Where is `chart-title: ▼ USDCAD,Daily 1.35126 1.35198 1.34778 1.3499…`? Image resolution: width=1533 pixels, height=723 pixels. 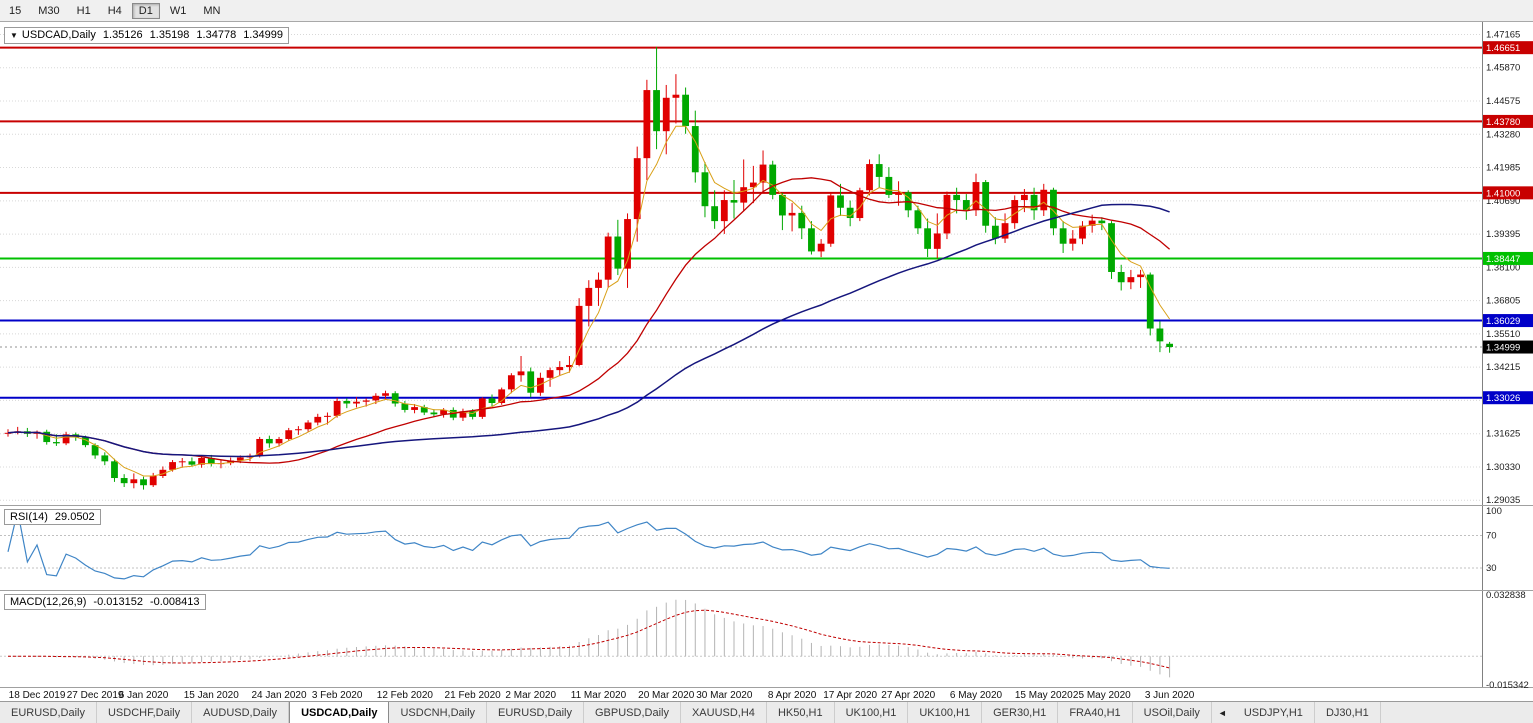 chart-title: ▼ USDCAD,Daily 1.35126 1.35198 1.34778 1.3499… is located at coordinates (146, 35).